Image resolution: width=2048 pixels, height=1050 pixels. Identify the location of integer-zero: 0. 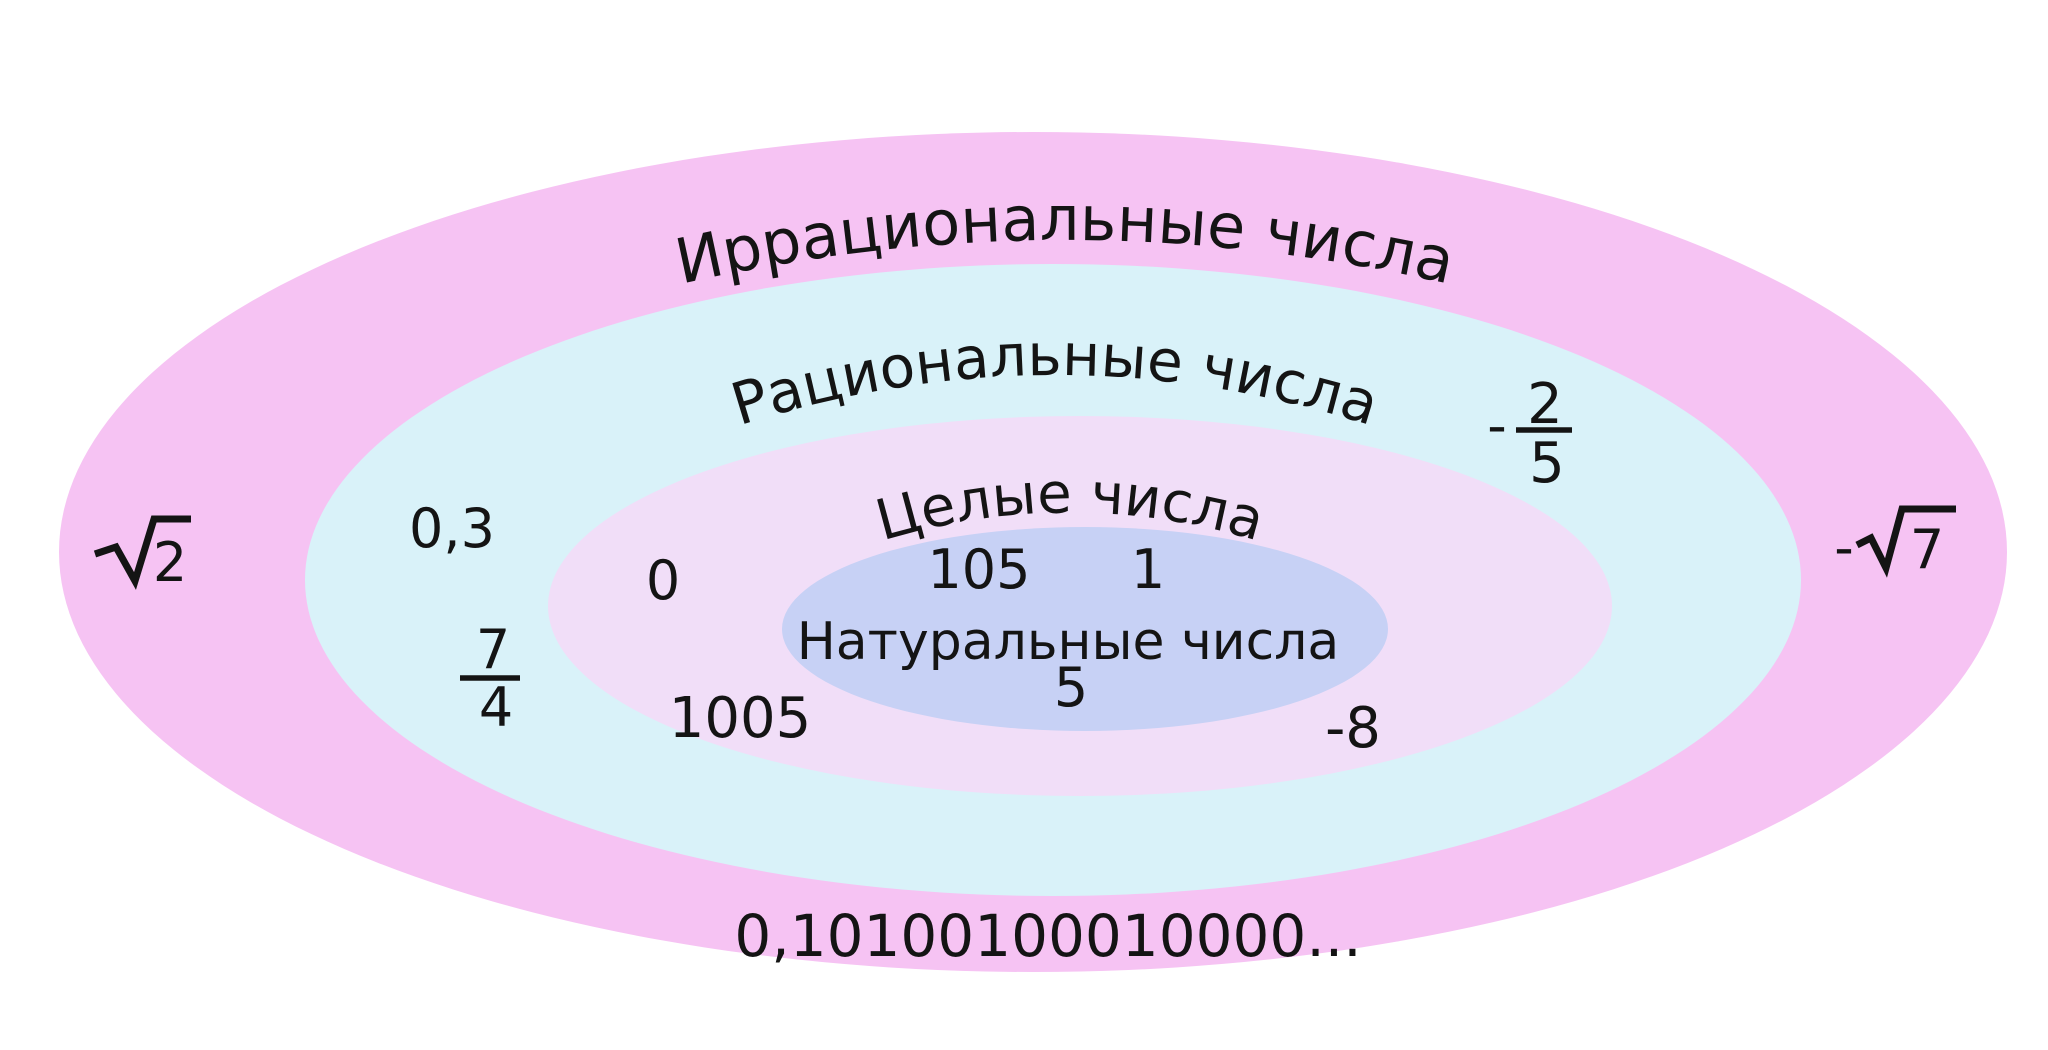
(663, 580).